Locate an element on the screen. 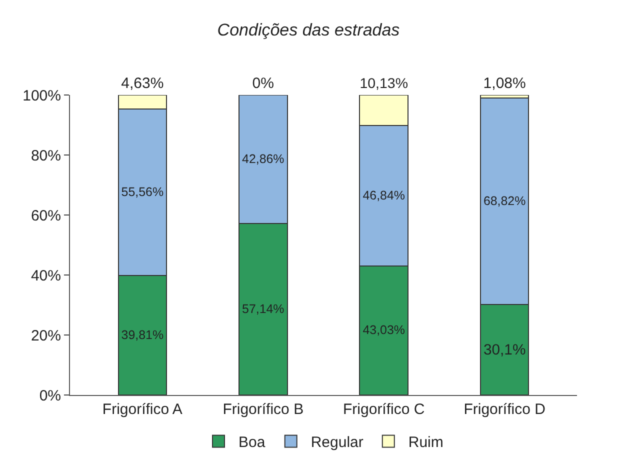 The width and height of the screenshot is (617, 470). data-label: 4,63% is located at coordinates (142, 83).